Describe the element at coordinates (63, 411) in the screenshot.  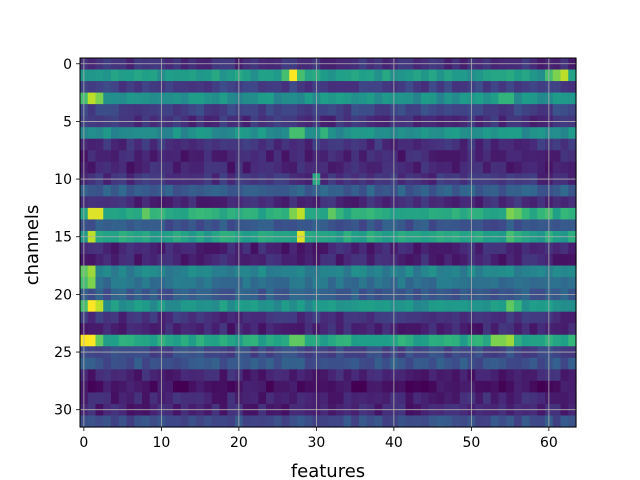
I see `y-tick-label: 30` at that location.